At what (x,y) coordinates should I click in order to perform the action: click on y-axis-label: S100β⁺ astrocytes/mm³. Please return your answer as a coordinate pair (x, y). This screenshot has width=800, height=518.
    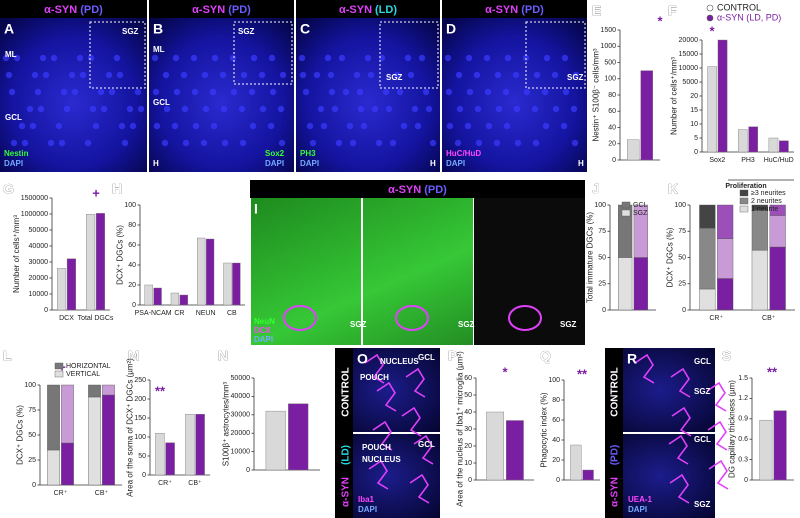
    Looking at the image, I should click on (226, 423).